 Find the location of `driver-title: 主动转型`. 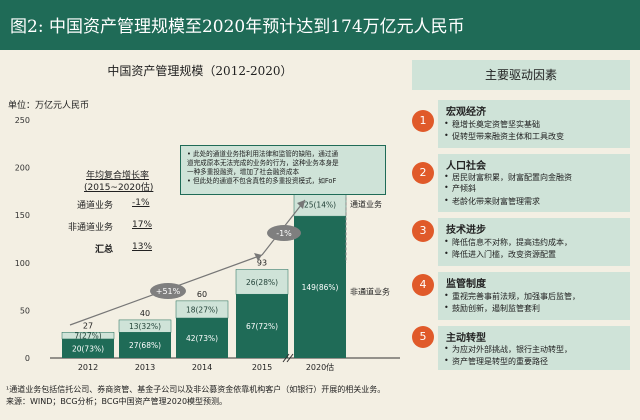

driver-title: 主动转型 is located at coordinates (466, 338).